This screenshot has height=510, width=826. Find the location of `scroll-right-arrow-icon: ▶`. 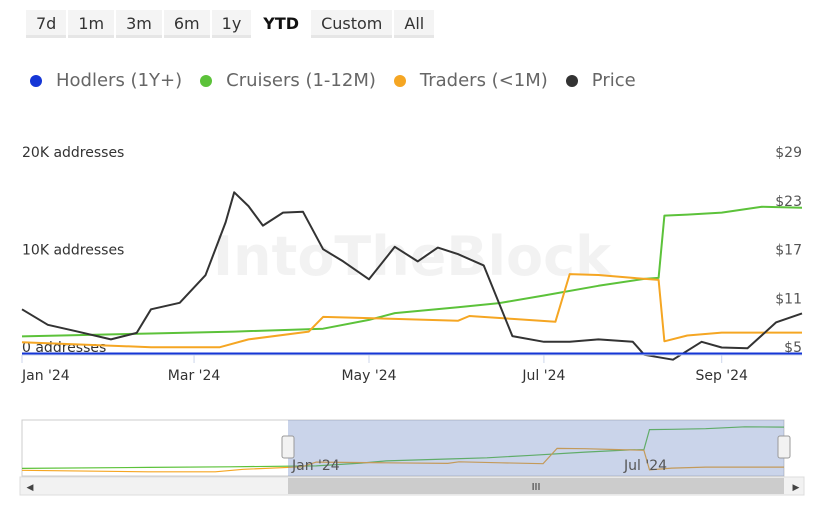

scroll-right-arrow-icon: ▶ is located at coordinates (796, 488).